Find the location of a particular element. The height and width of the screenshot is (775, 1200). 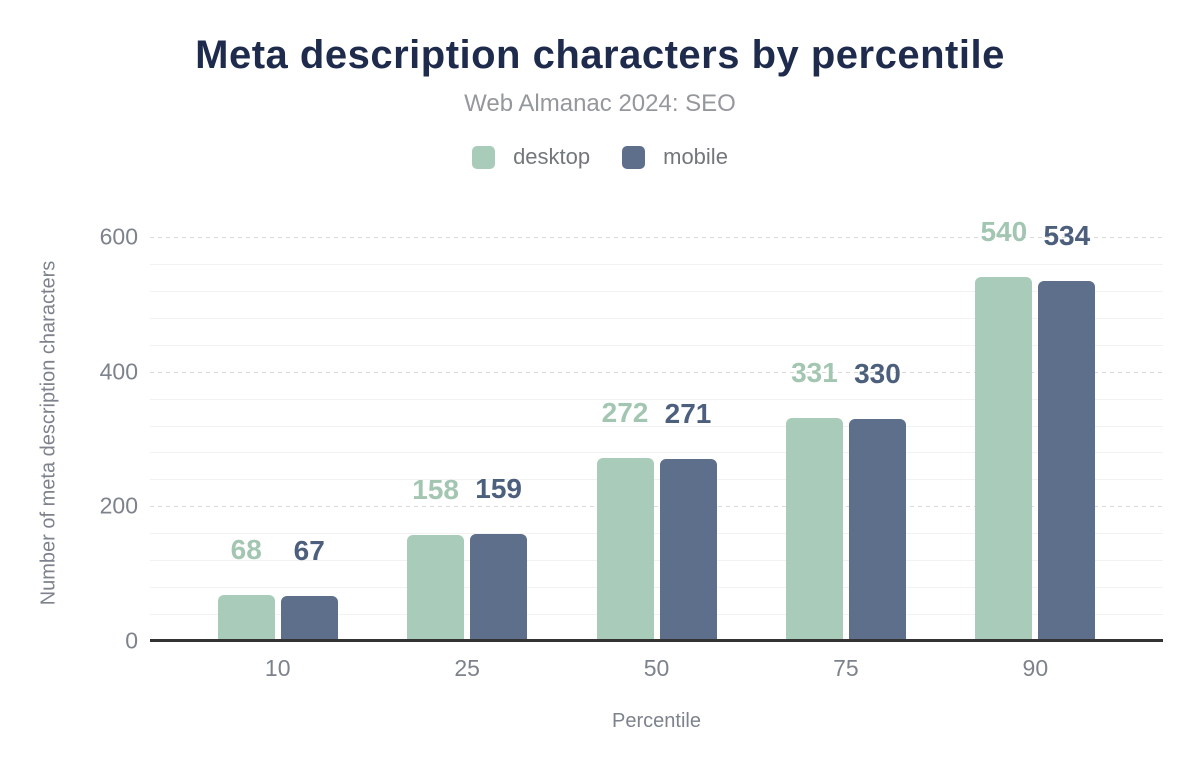

bar-value-label-mobile-p25: 159 is located at coordinates (498, 488).